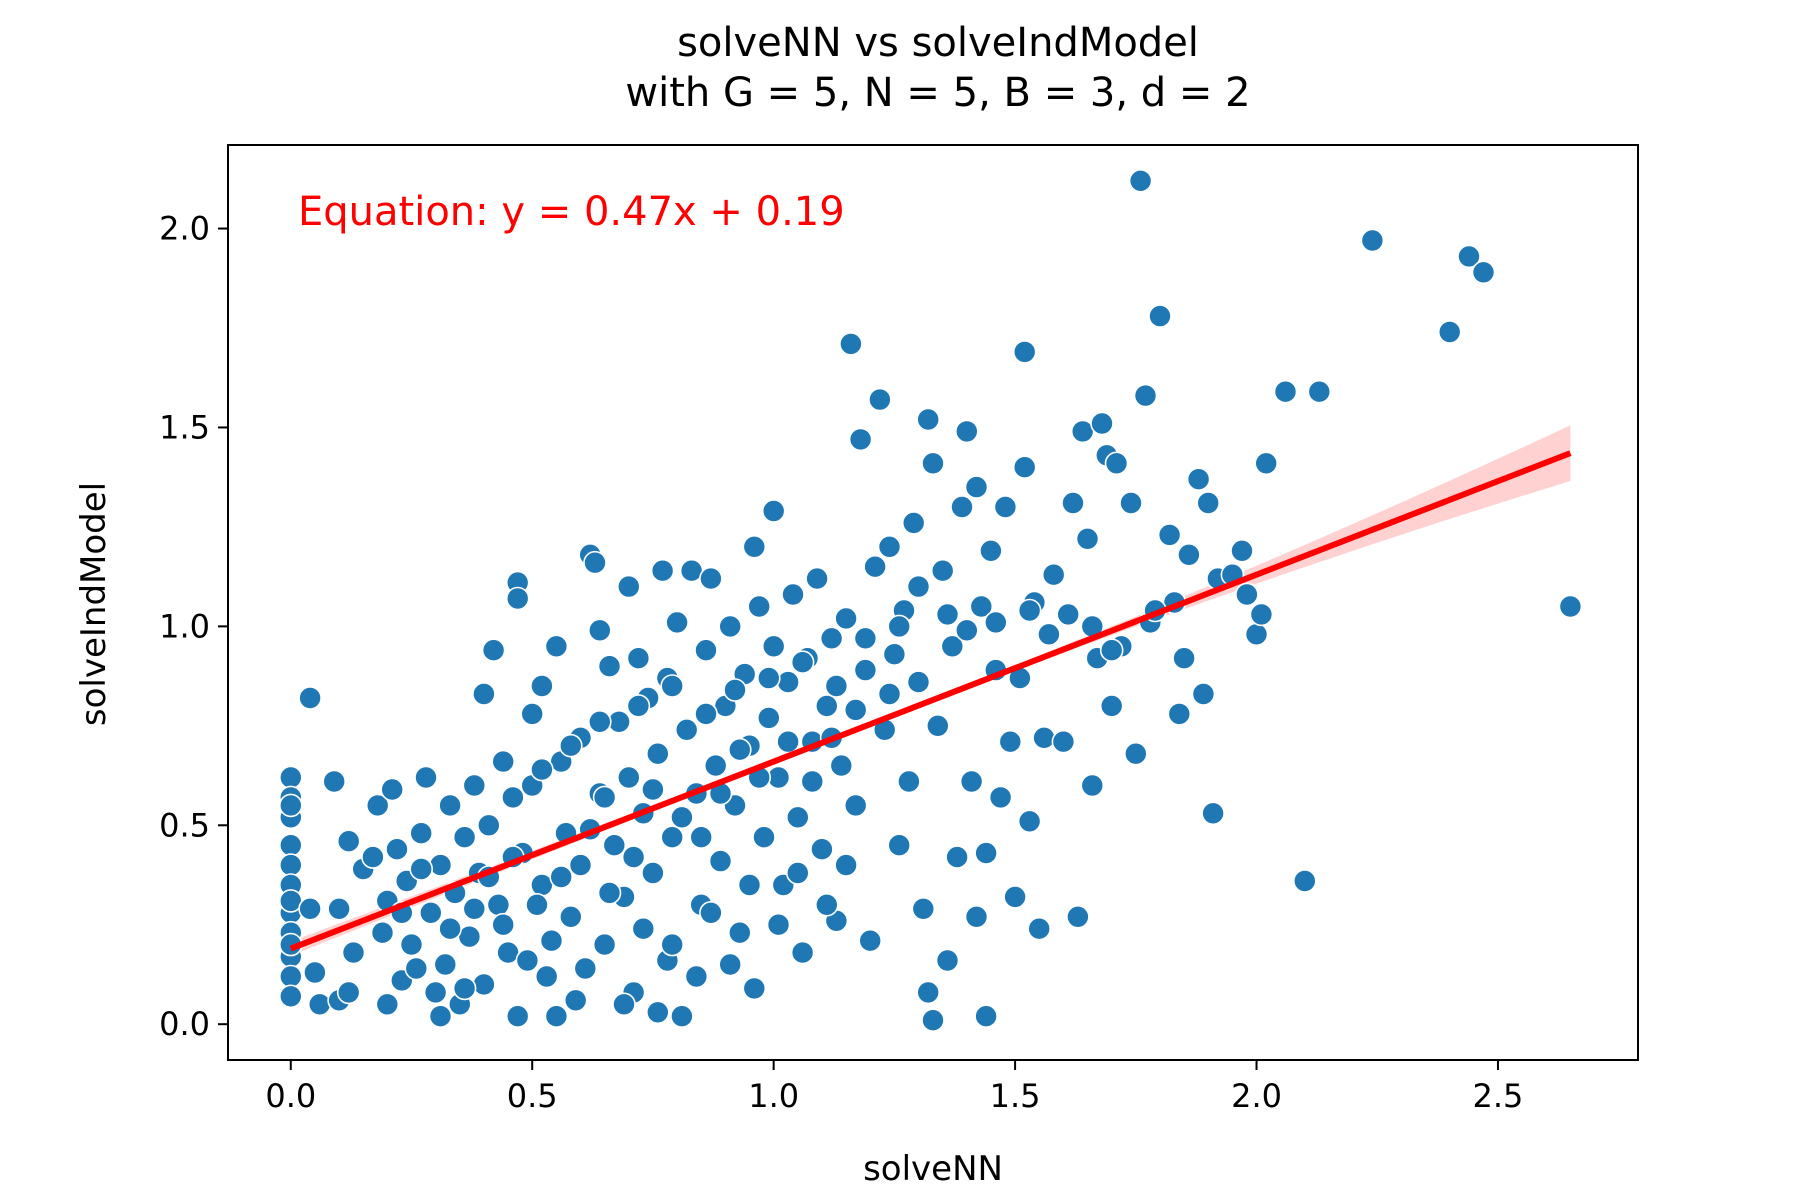 This screenshot has width=1800, height=1200. What do you see at coordinates (94, 604) in the screenshot?
I see `y-axis-label: solveIndModel` at bounding box center [94, 604].